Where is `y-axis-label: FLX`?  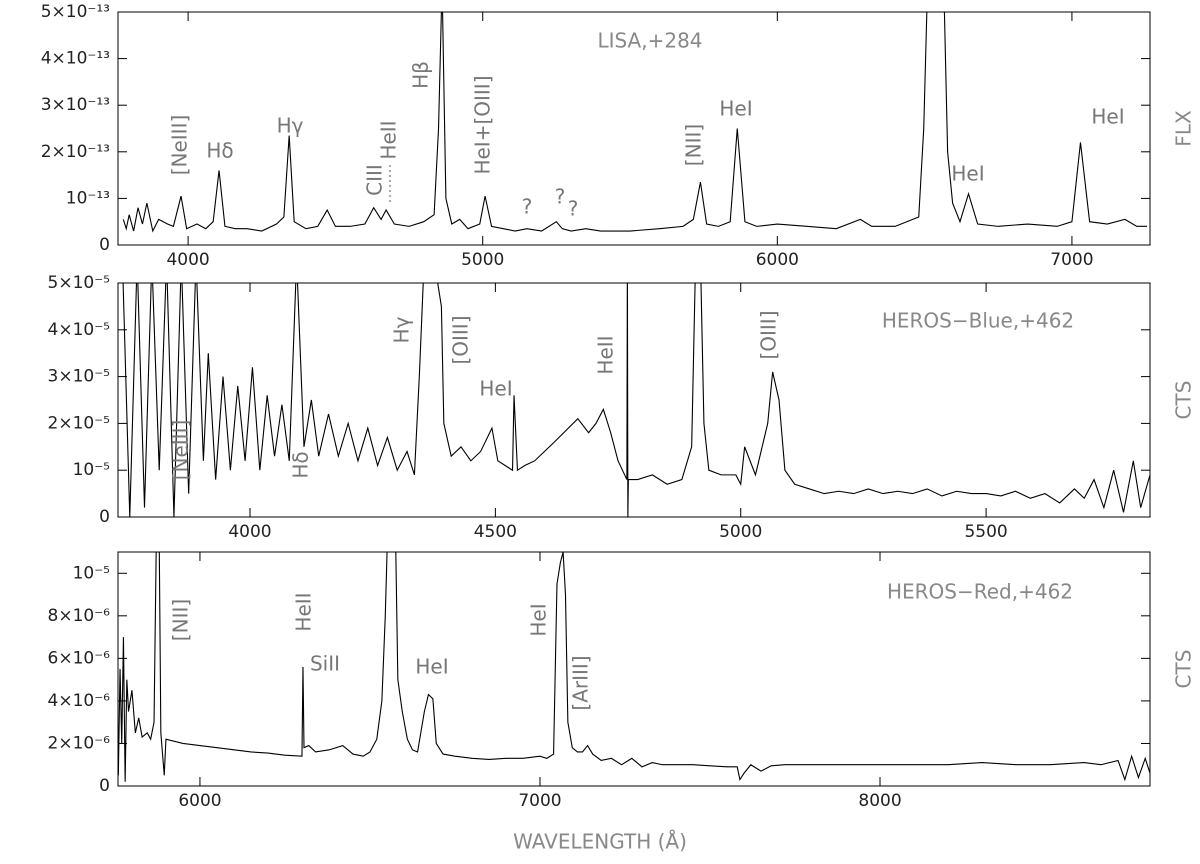
y-axis-label: FLX is located at coordinates (1184, 128).